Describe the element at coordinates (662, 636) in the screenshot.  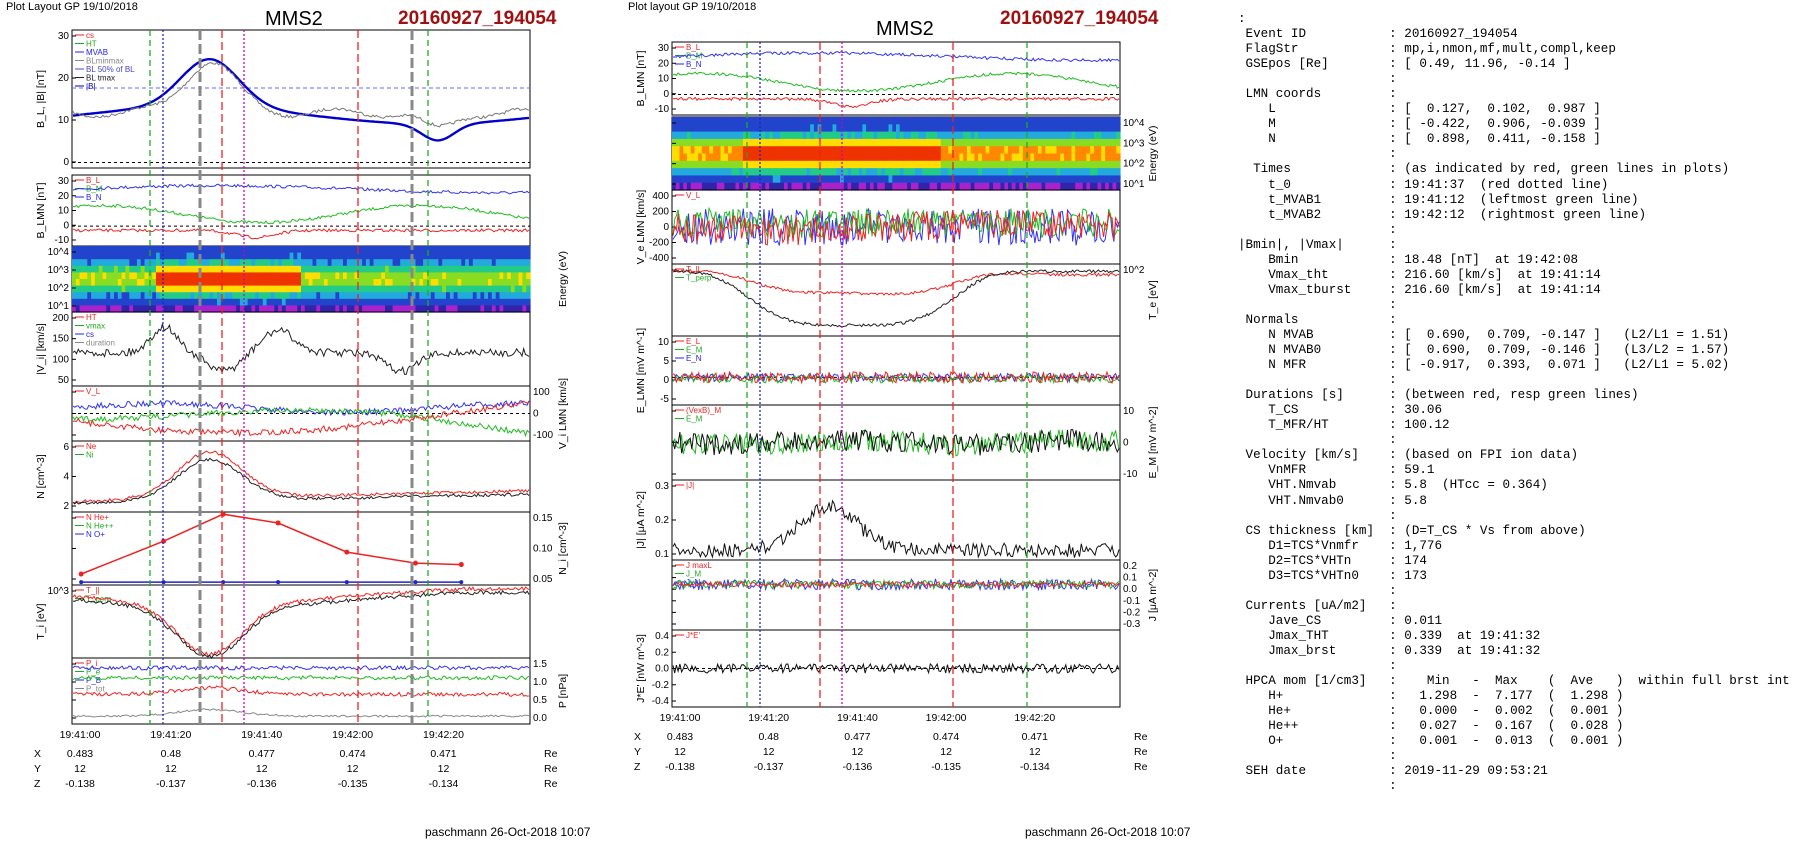
I see `y-tick-label: 0.4` at that location.